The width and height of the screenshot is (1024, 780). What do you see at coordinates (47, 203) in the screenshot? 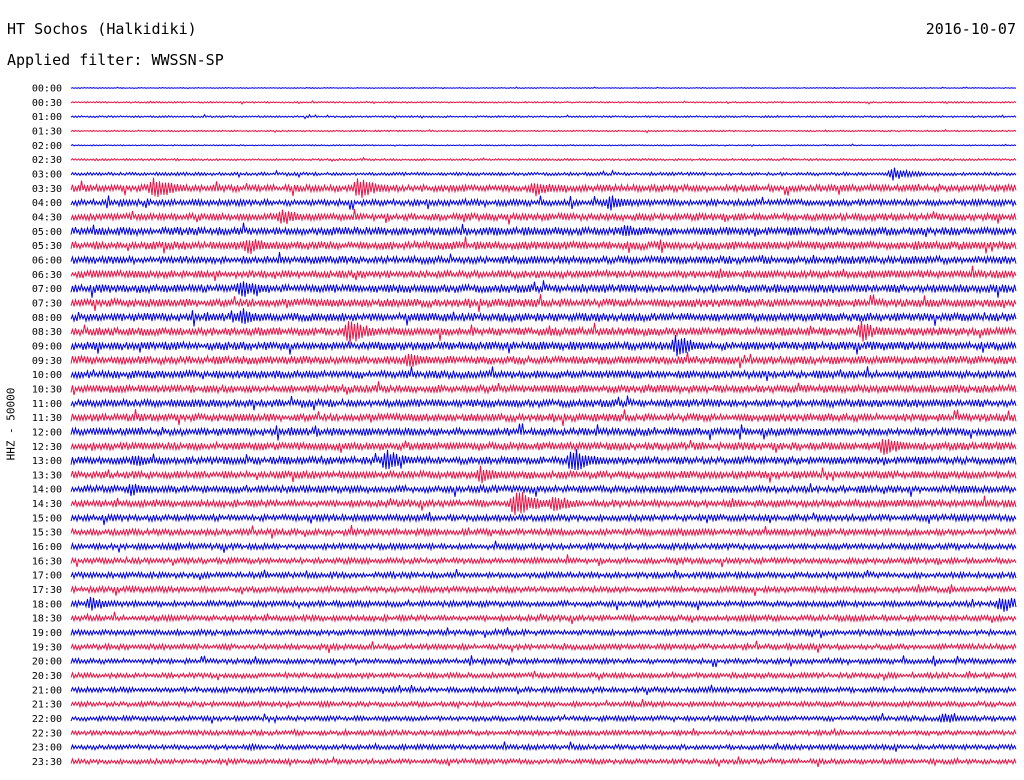
I see `row-time-label: 04:00` at bounding box center [47, 203].